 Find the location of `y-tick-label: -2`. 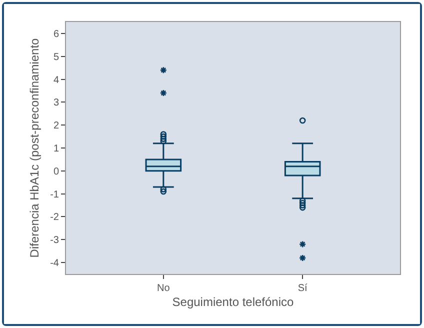

y-tick-label: -2 is located at coordinates (55, 218).